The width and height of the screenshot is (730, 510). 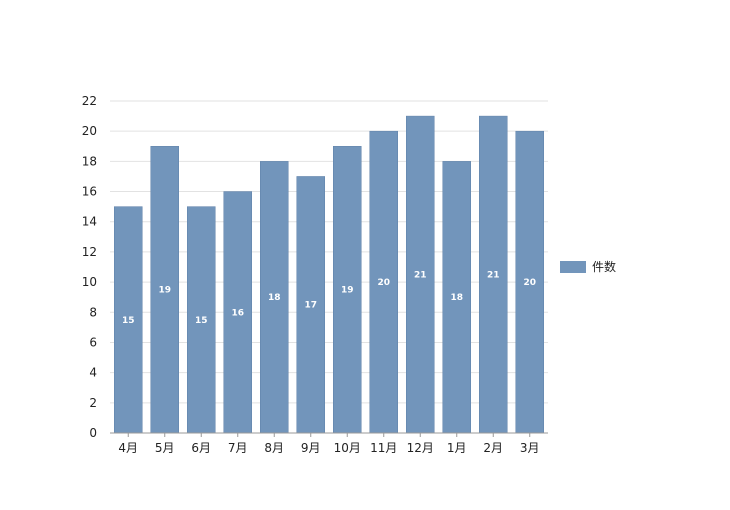 What do you see at coordinates (347, 448) in the screenshot?
I see `x-tick-label: 10月` at bounding box center [347, 448].